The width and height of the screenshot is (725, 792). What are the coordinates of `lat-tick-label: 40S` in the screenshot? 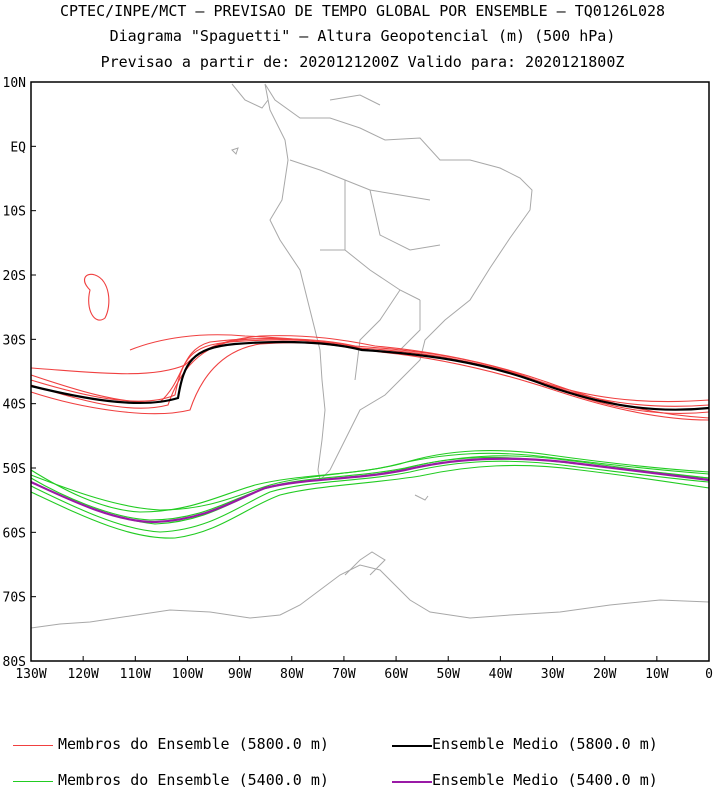 It's located at (14, 405).